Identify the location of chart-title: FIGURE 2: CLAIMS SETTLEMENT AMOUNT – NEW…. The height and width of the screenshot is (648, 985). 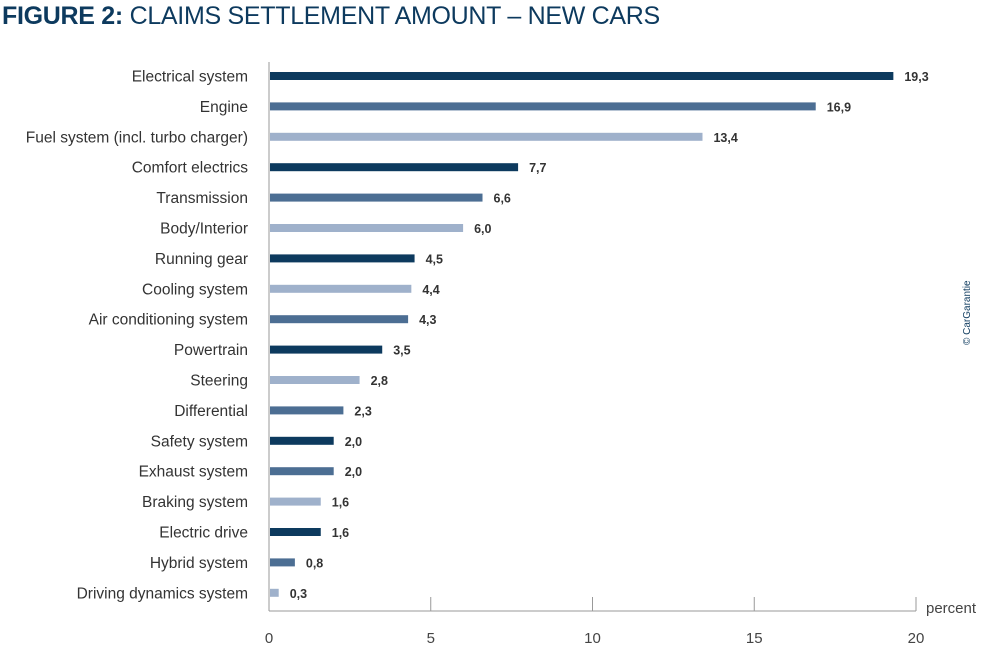
(331, 16).